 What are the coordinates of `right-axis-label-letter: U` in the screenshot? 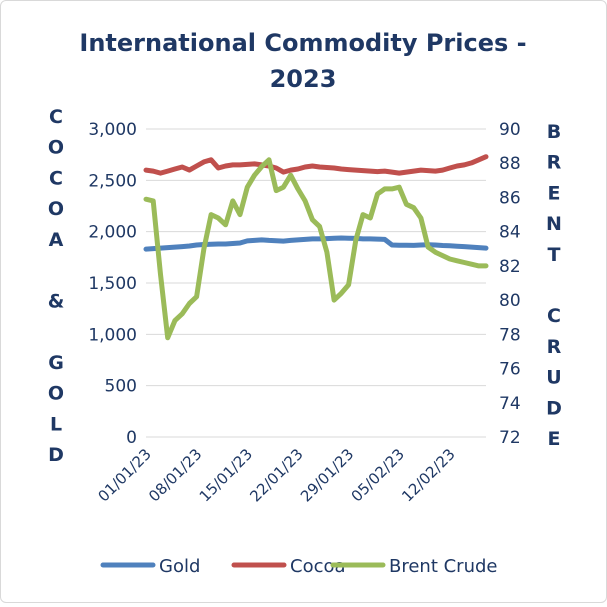 It's located at (553, 378).